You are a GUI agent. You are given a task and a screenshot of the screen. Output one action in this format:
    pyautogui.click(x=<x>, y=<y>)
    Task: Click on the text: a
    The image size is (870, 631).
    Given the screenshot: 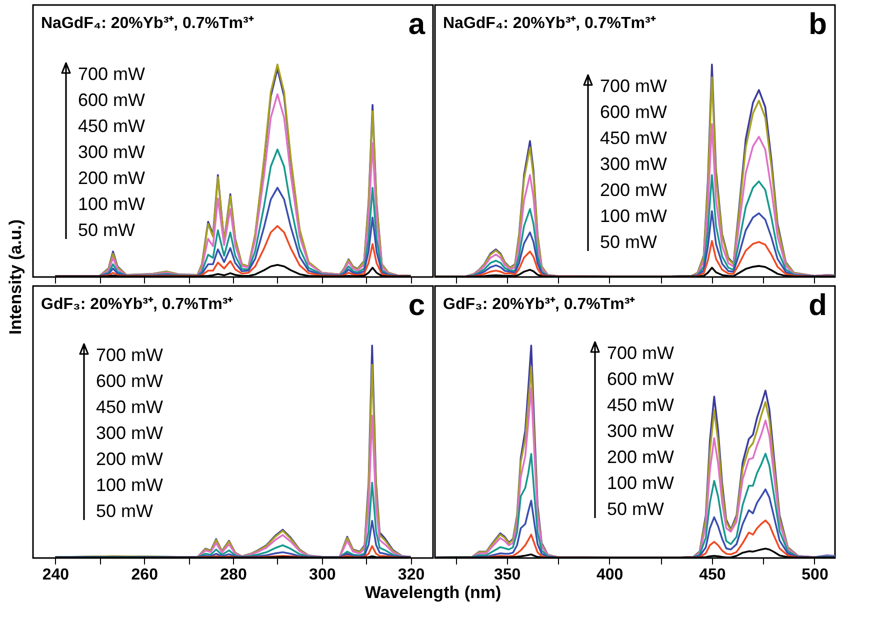 What is the action you would take?
    pyautogui.click(x=417, y=24)
    